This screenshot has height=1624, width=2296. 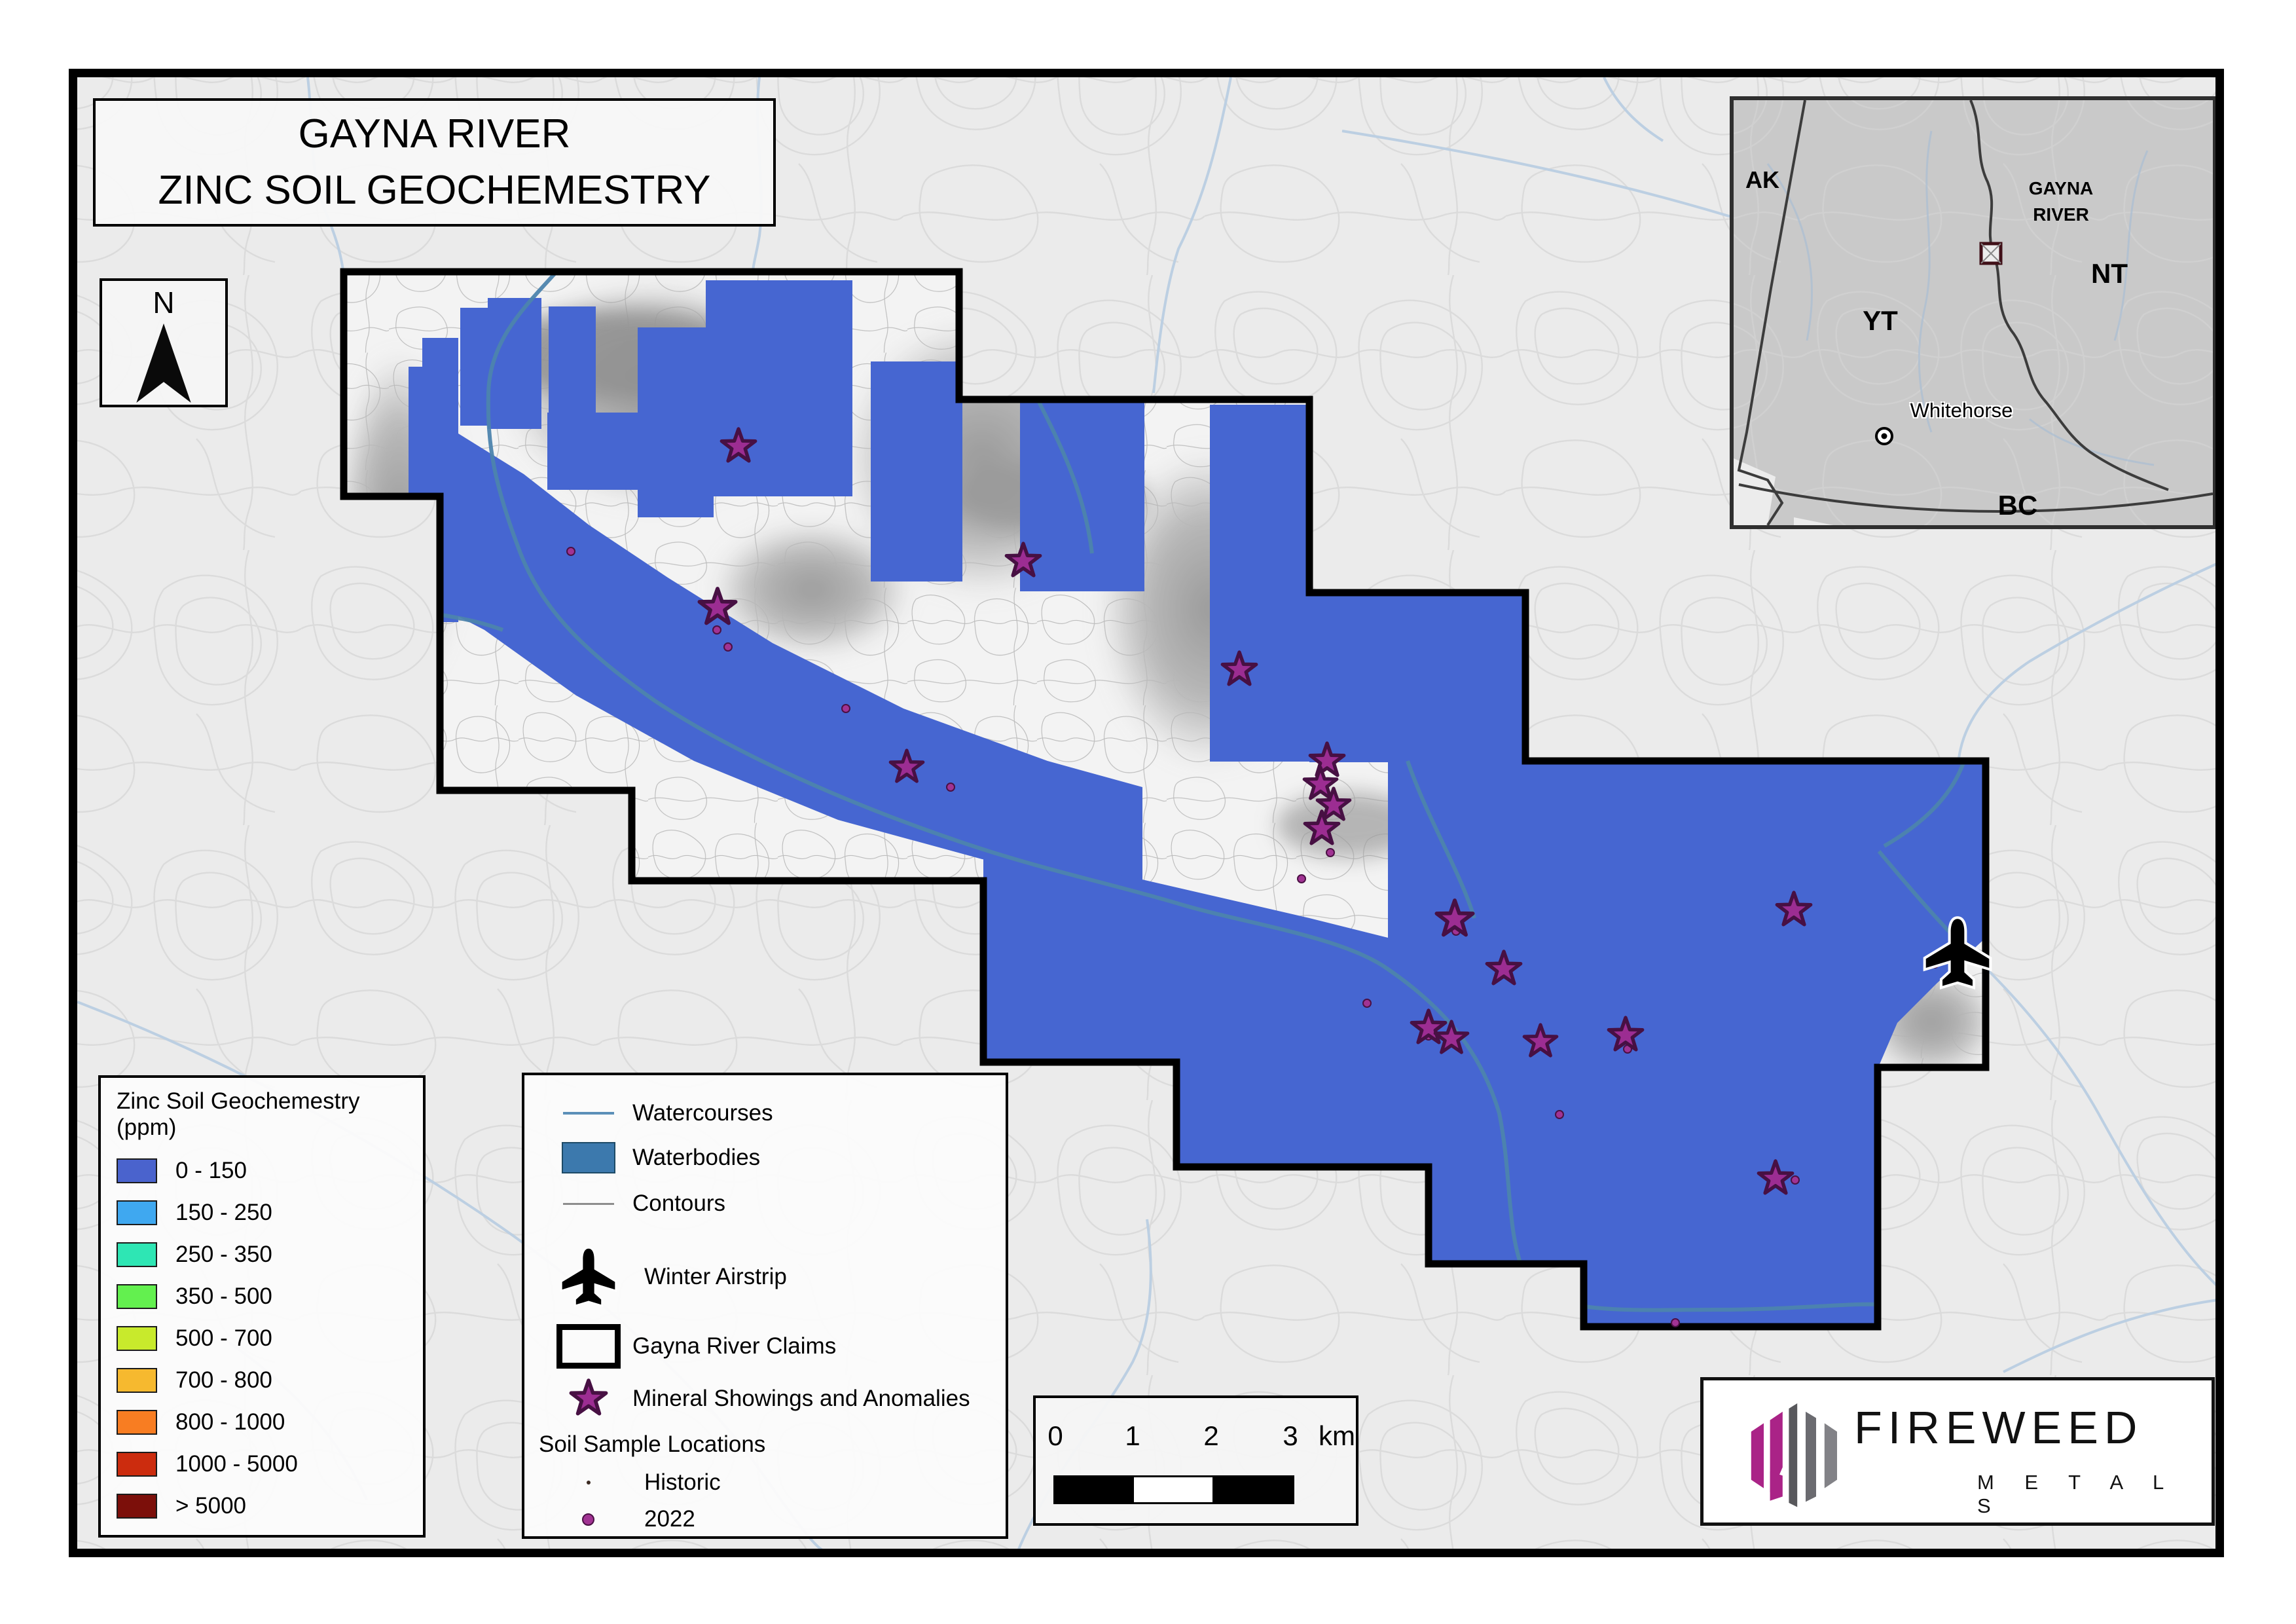 What do you see at coordinates (588, 1203) in the screenshot?
I see `contour-line-icon` at bounding box center [588, 1203].